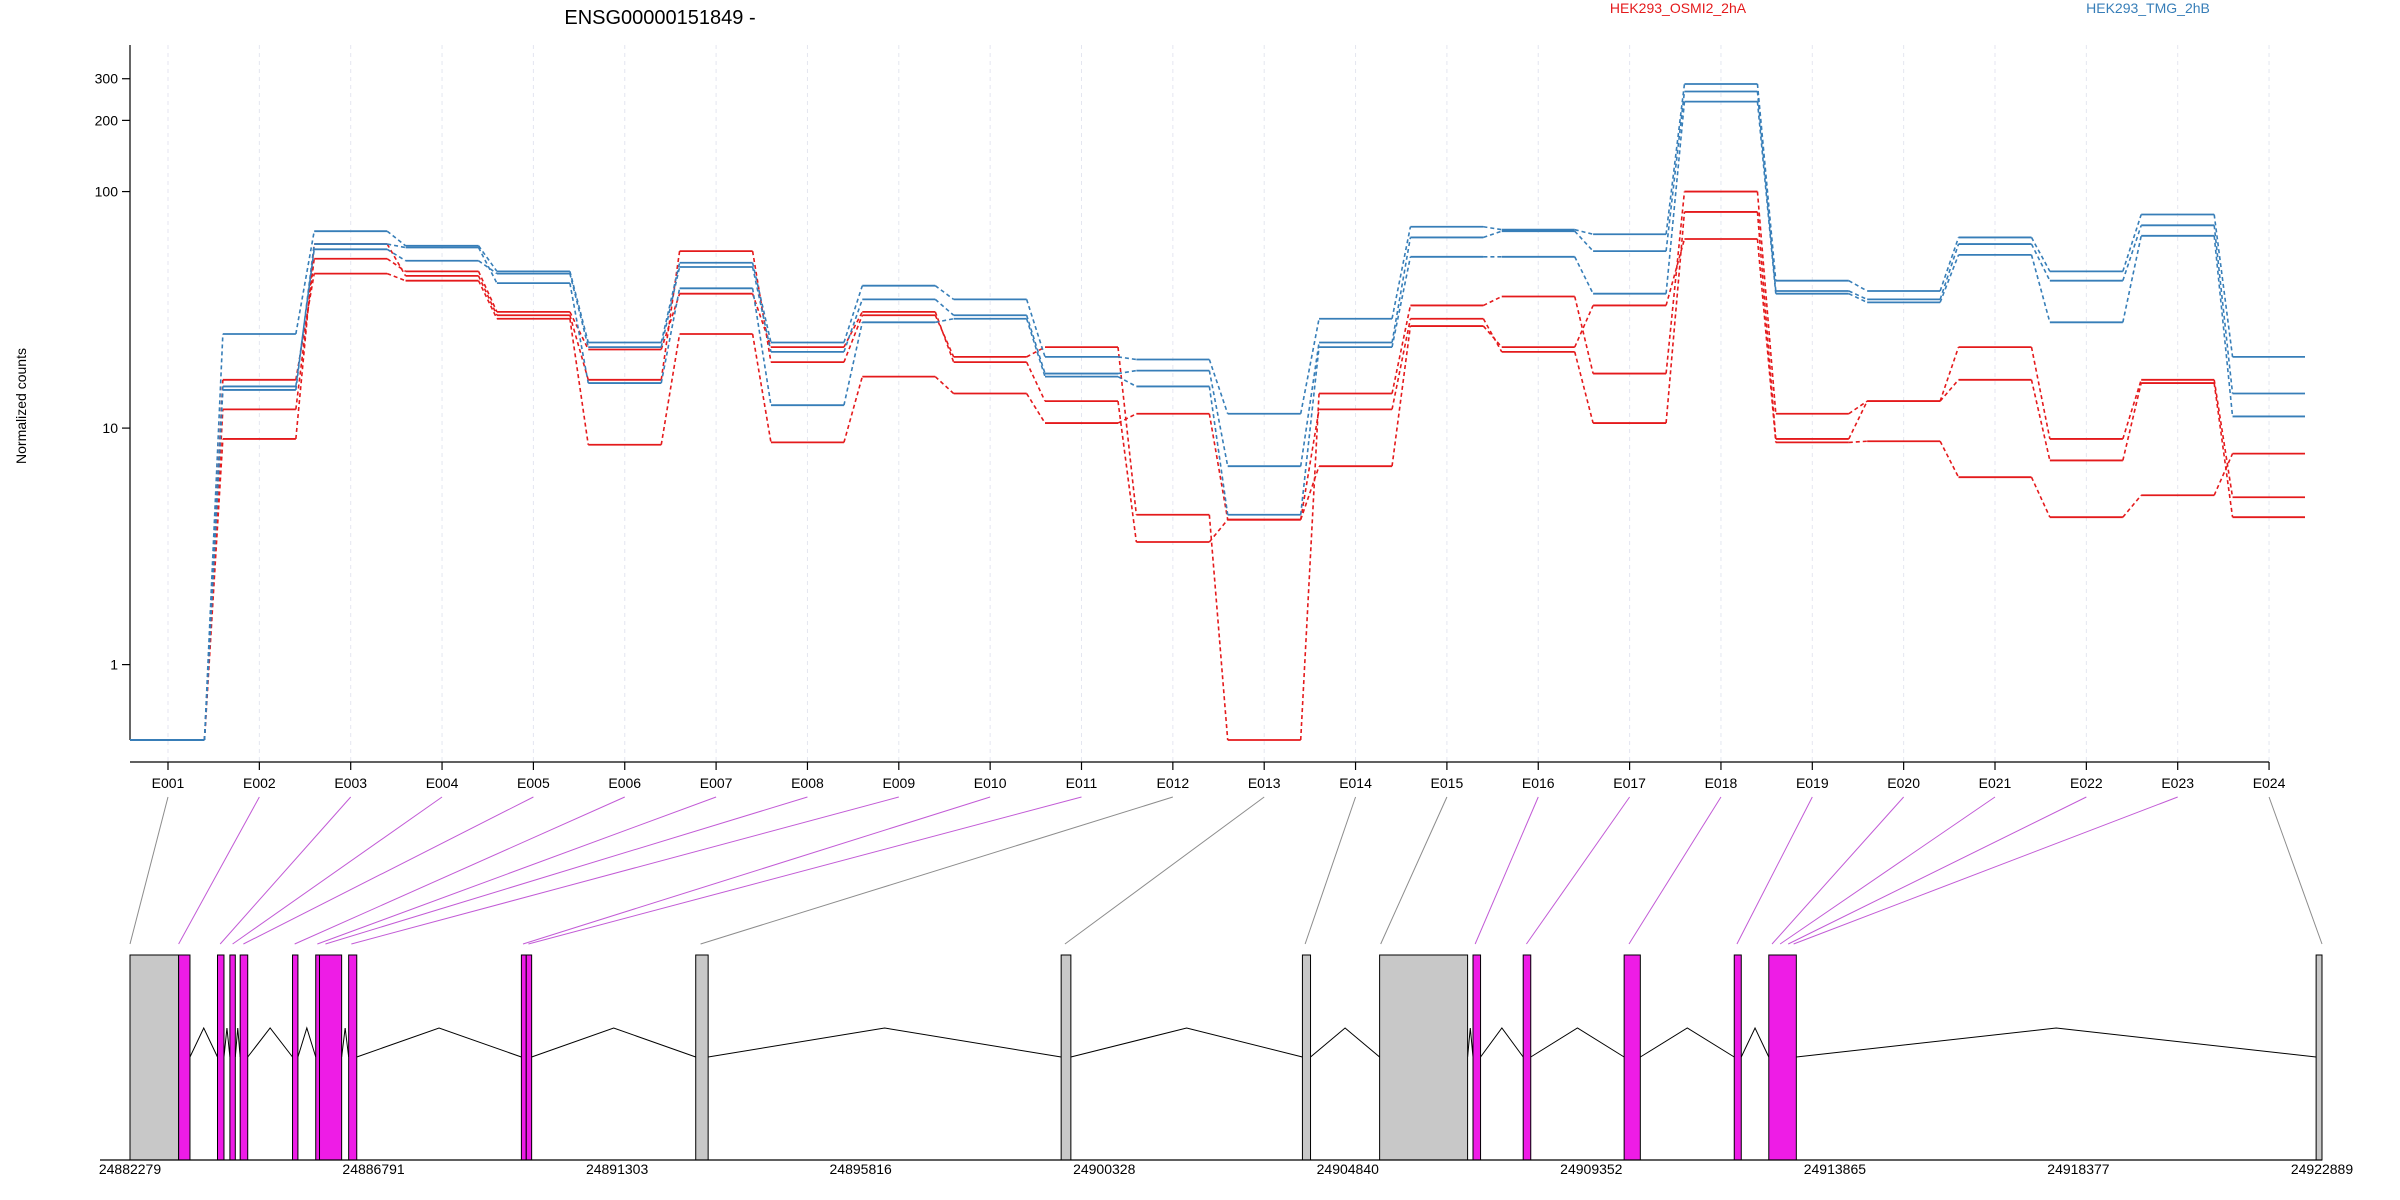  I want to click on genomic-tick-label: 24922889, so click(2322, 1169).